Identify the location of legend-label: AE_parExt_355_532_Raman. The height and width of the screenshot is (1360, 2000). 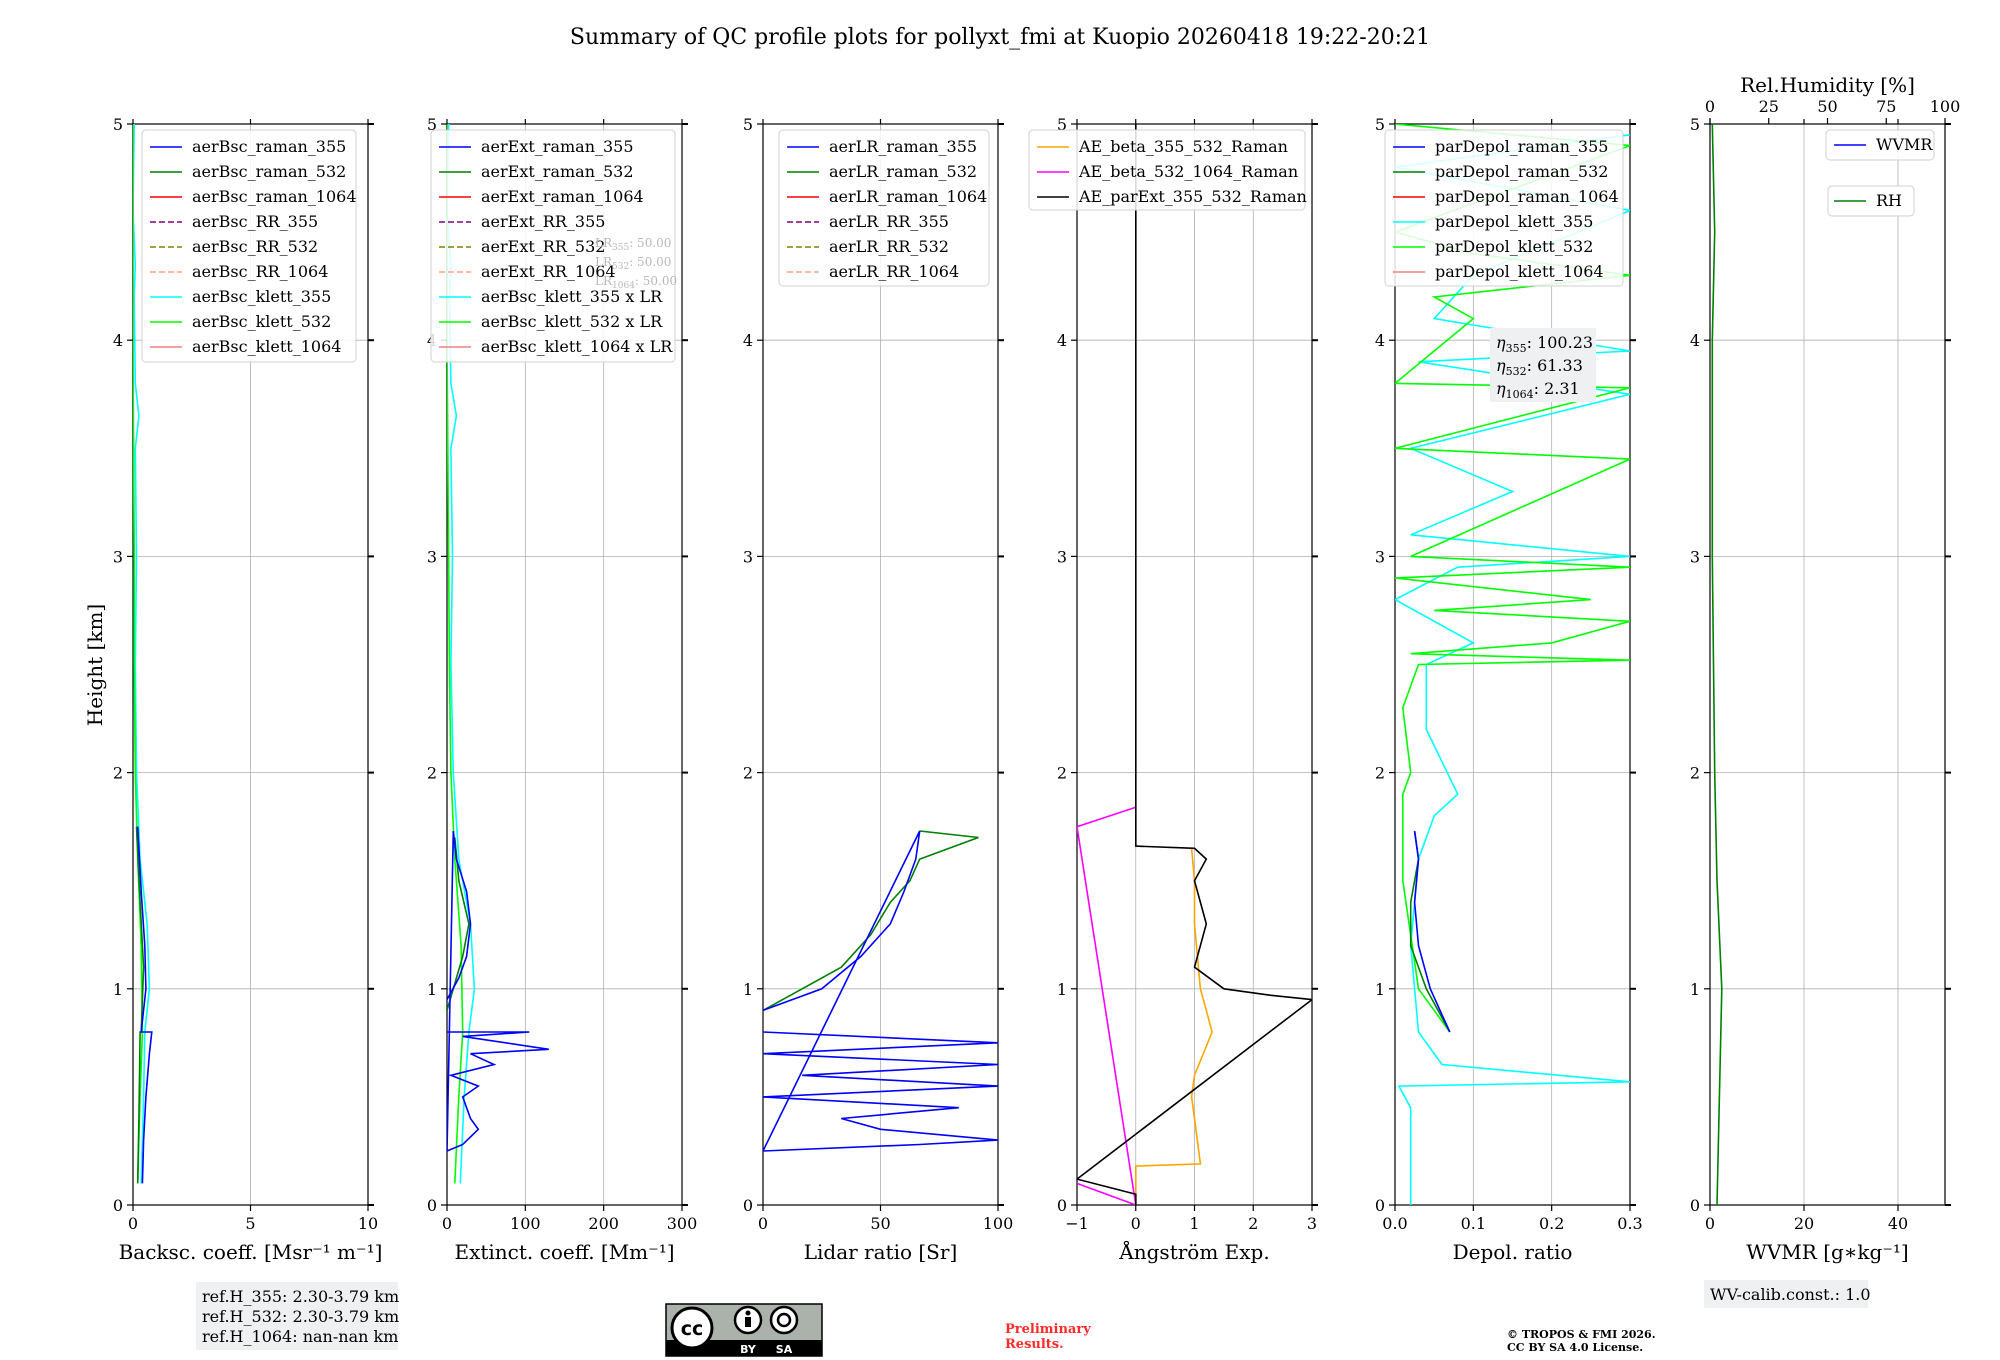
(1192, 196).